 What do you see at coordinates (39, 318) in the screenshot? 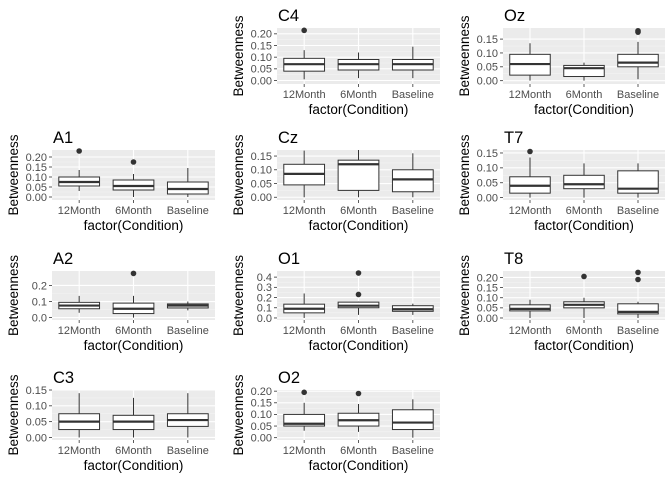
I see `y-tick-label: 0.0` at bounding box center [39, 318].